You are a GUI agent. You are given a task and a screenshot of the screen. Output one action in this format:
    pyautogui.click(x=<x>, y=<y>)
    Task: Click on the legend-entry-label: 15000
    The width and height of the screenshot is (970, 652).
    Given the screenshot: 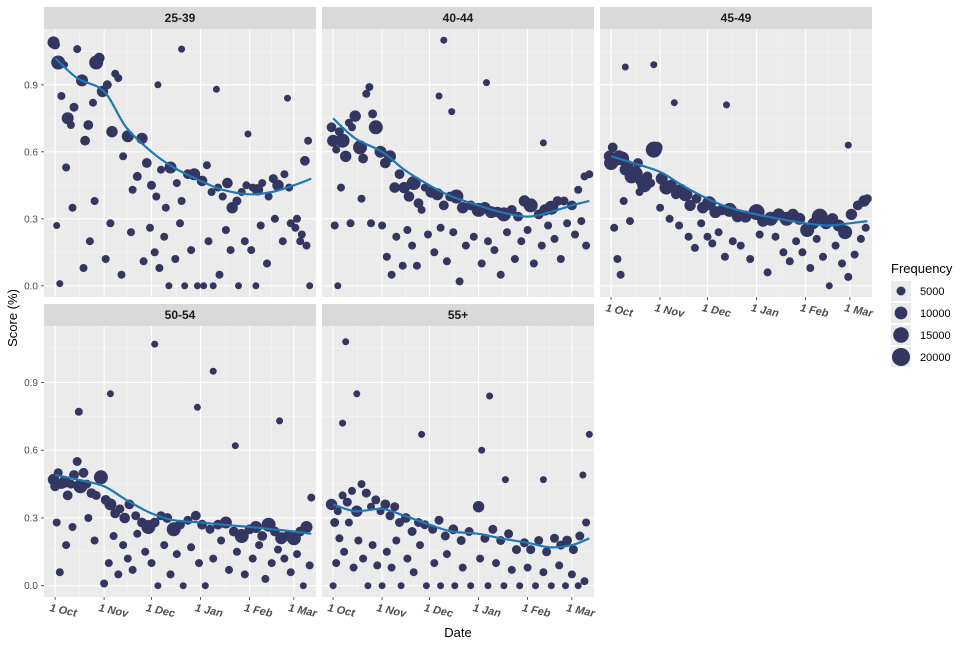 What is the action you would take?
    pyautogui.click(x=935, y=336)
    